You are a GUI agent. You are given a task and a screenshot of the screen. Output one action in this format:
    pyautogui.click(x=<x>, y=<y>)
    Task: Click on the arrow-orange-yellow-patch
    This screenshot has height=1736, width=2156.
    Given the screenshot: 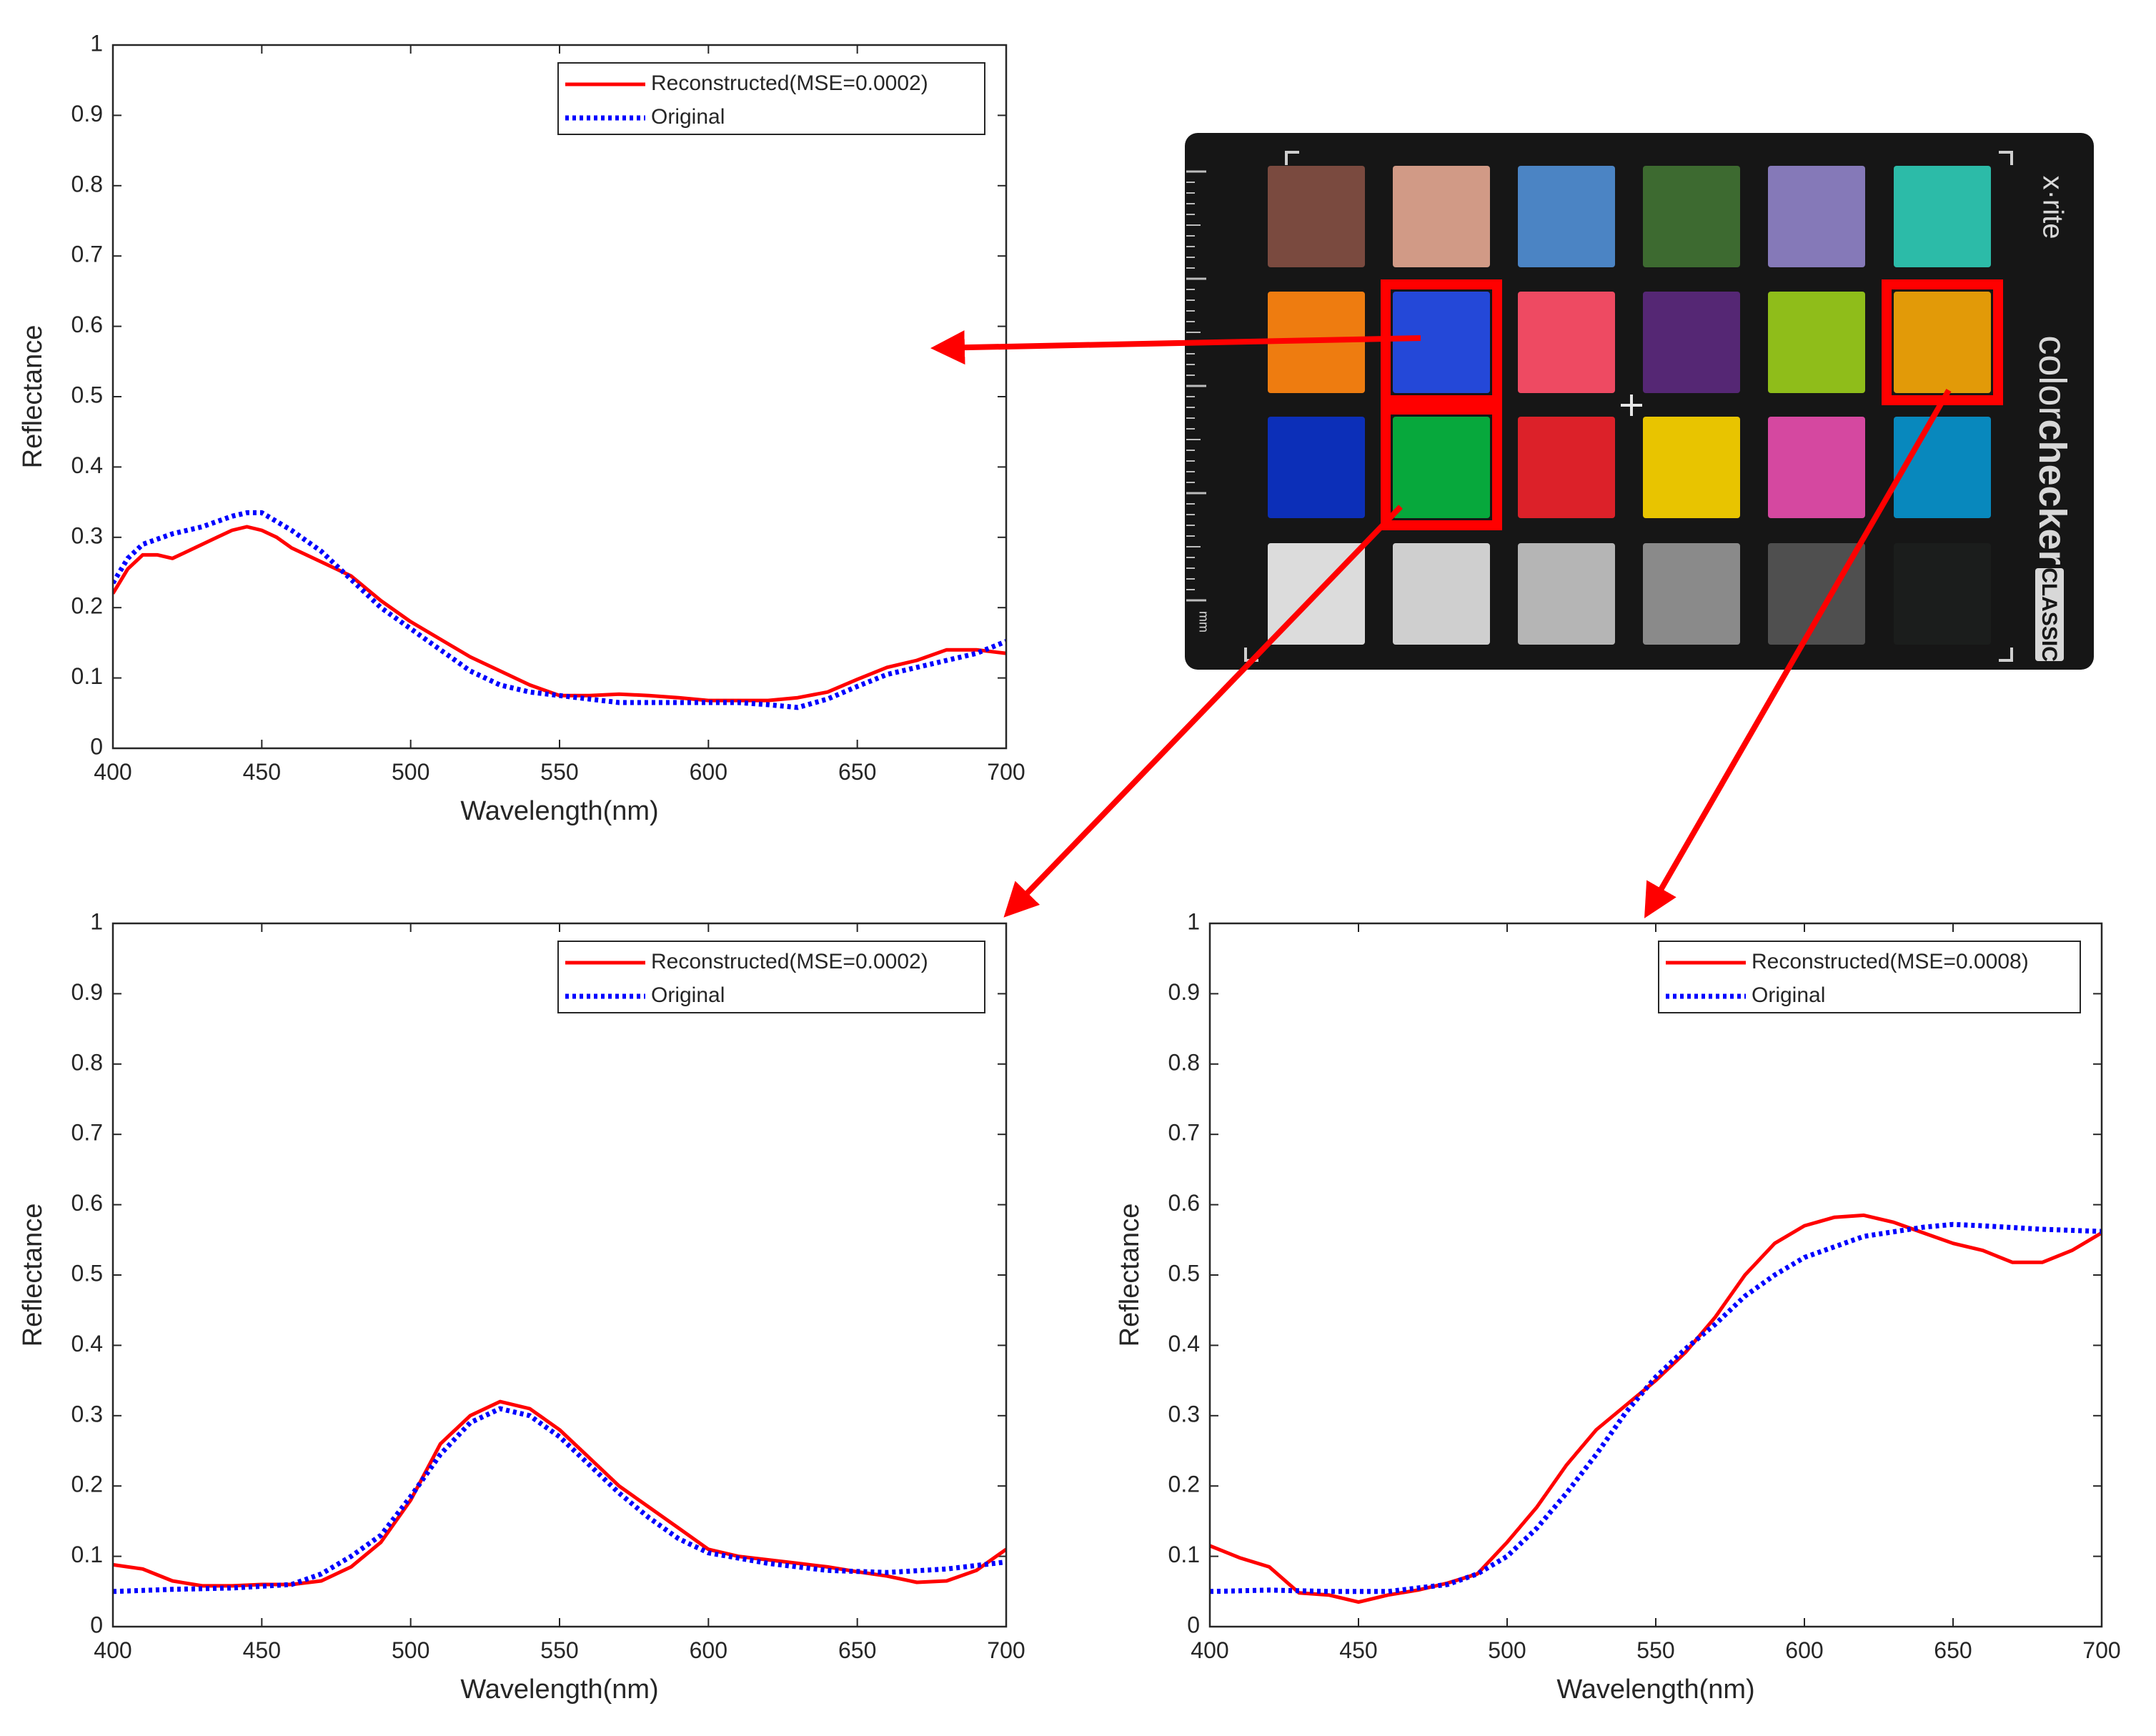 What is the action you would take?
    pyautogui.click(x=1798, y=653)
    